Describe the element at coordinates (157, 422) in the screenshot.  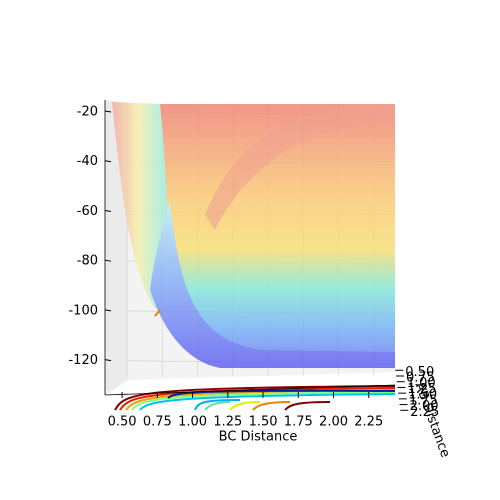
I see `x-tick-label: 0.75` at that location.